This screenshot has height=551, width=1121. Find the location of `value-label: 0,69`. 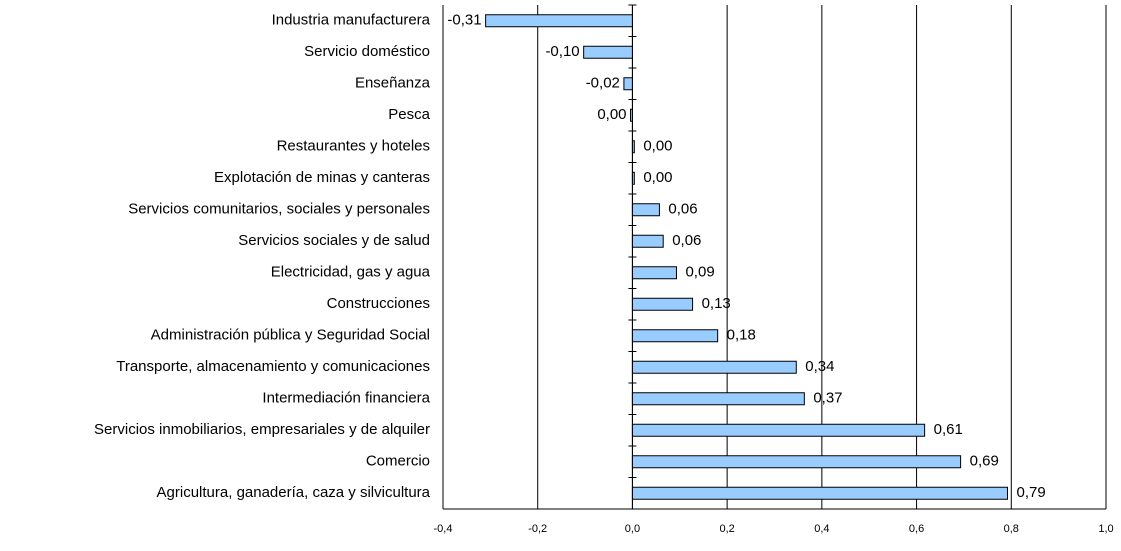

value-label: 0,69 is located at coordinates (984, 461).